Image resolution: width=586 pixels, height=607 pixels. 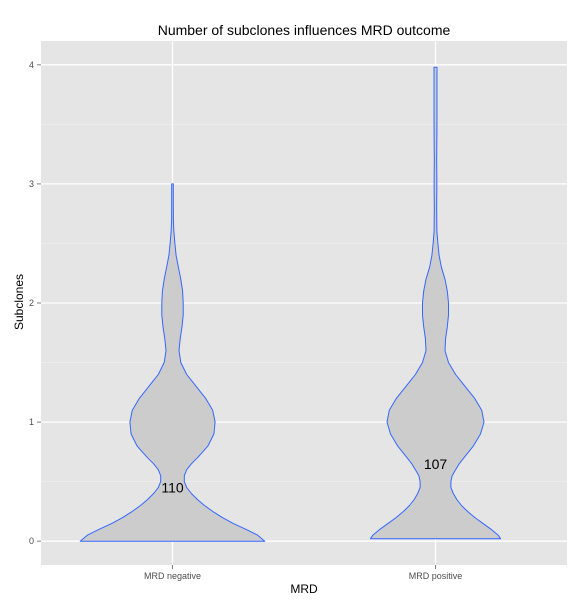 What do you see at coordinates (31, 65) in the screenshot?
I see `y-tick-label: 4` at bounding box center [31, 65].